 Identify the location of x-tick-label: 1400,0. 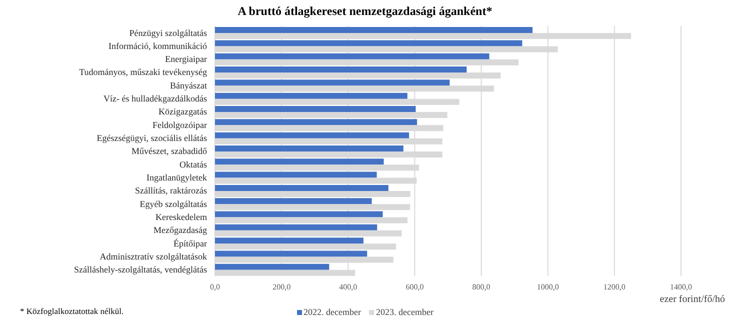
(681, 287).